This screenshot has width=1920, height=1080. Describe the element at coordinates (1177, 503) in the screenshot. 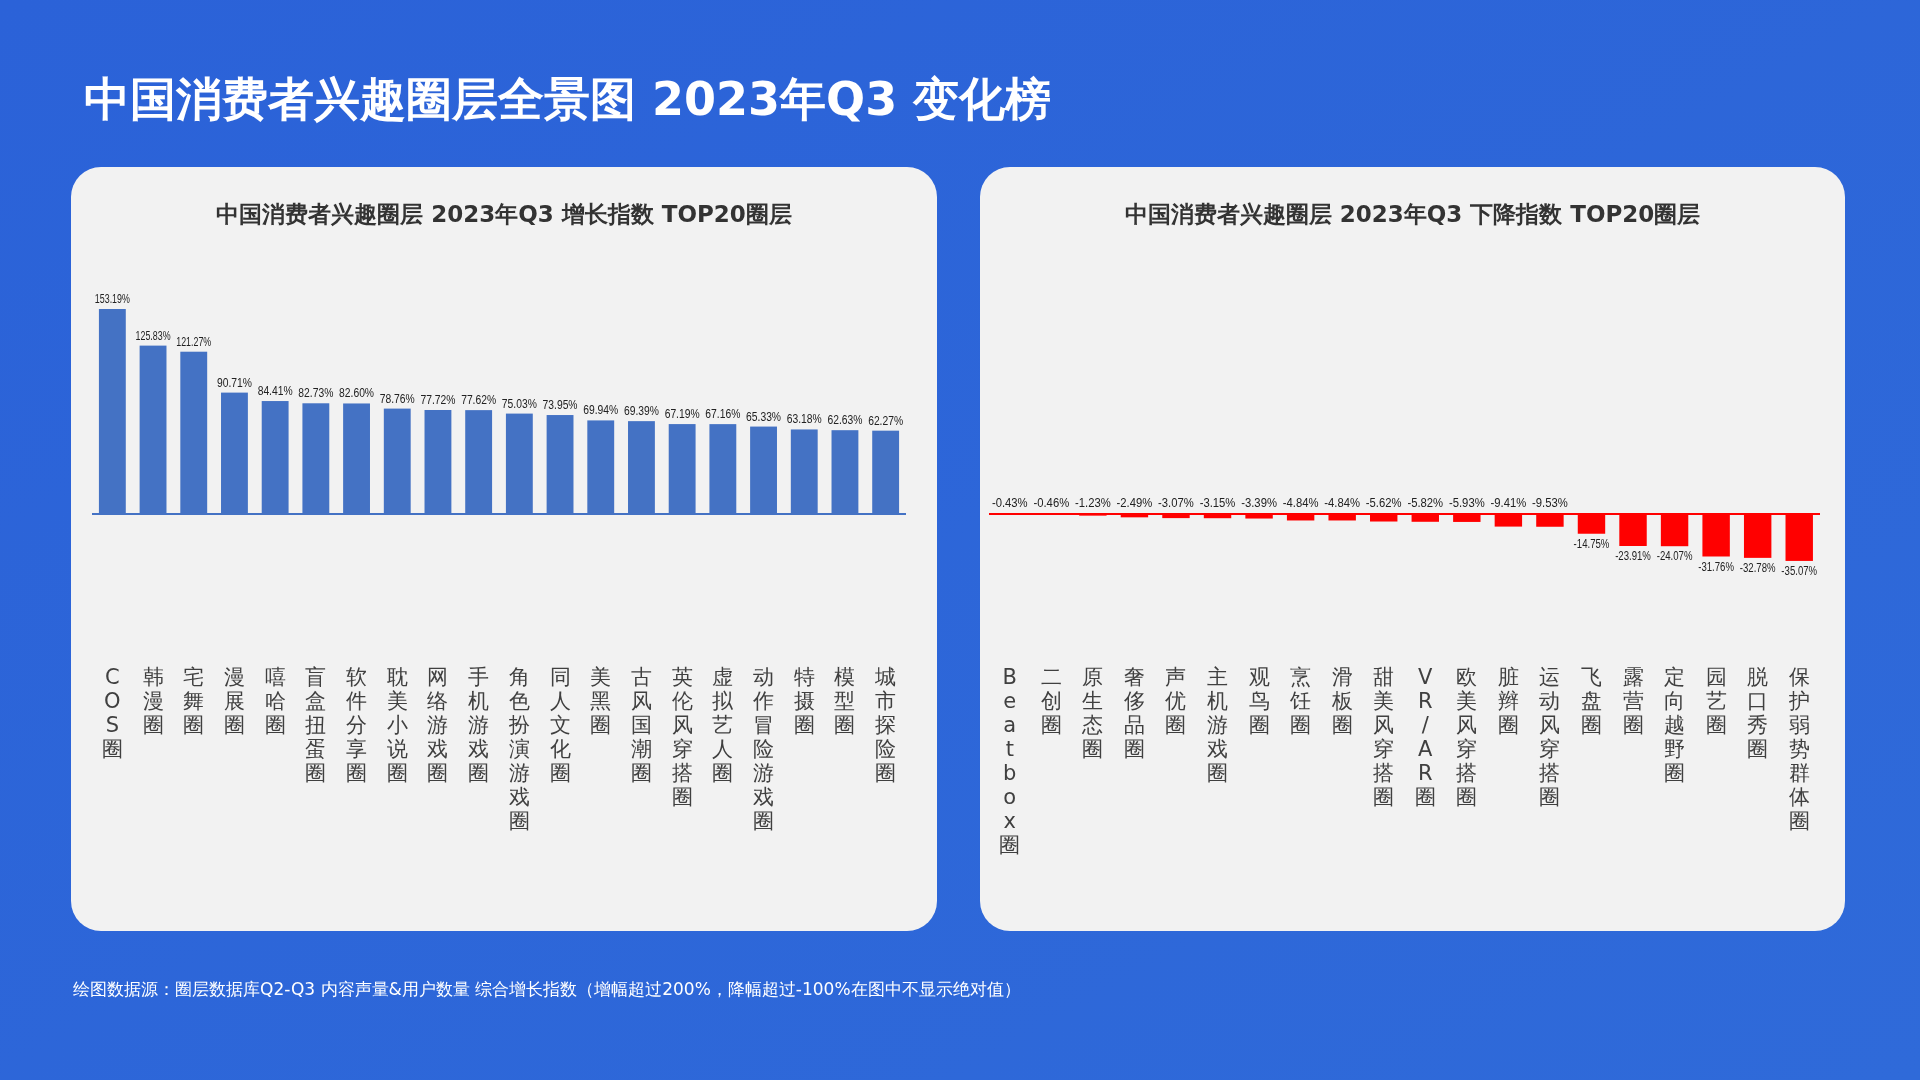

I see `data-label: -3.07%` at that location.